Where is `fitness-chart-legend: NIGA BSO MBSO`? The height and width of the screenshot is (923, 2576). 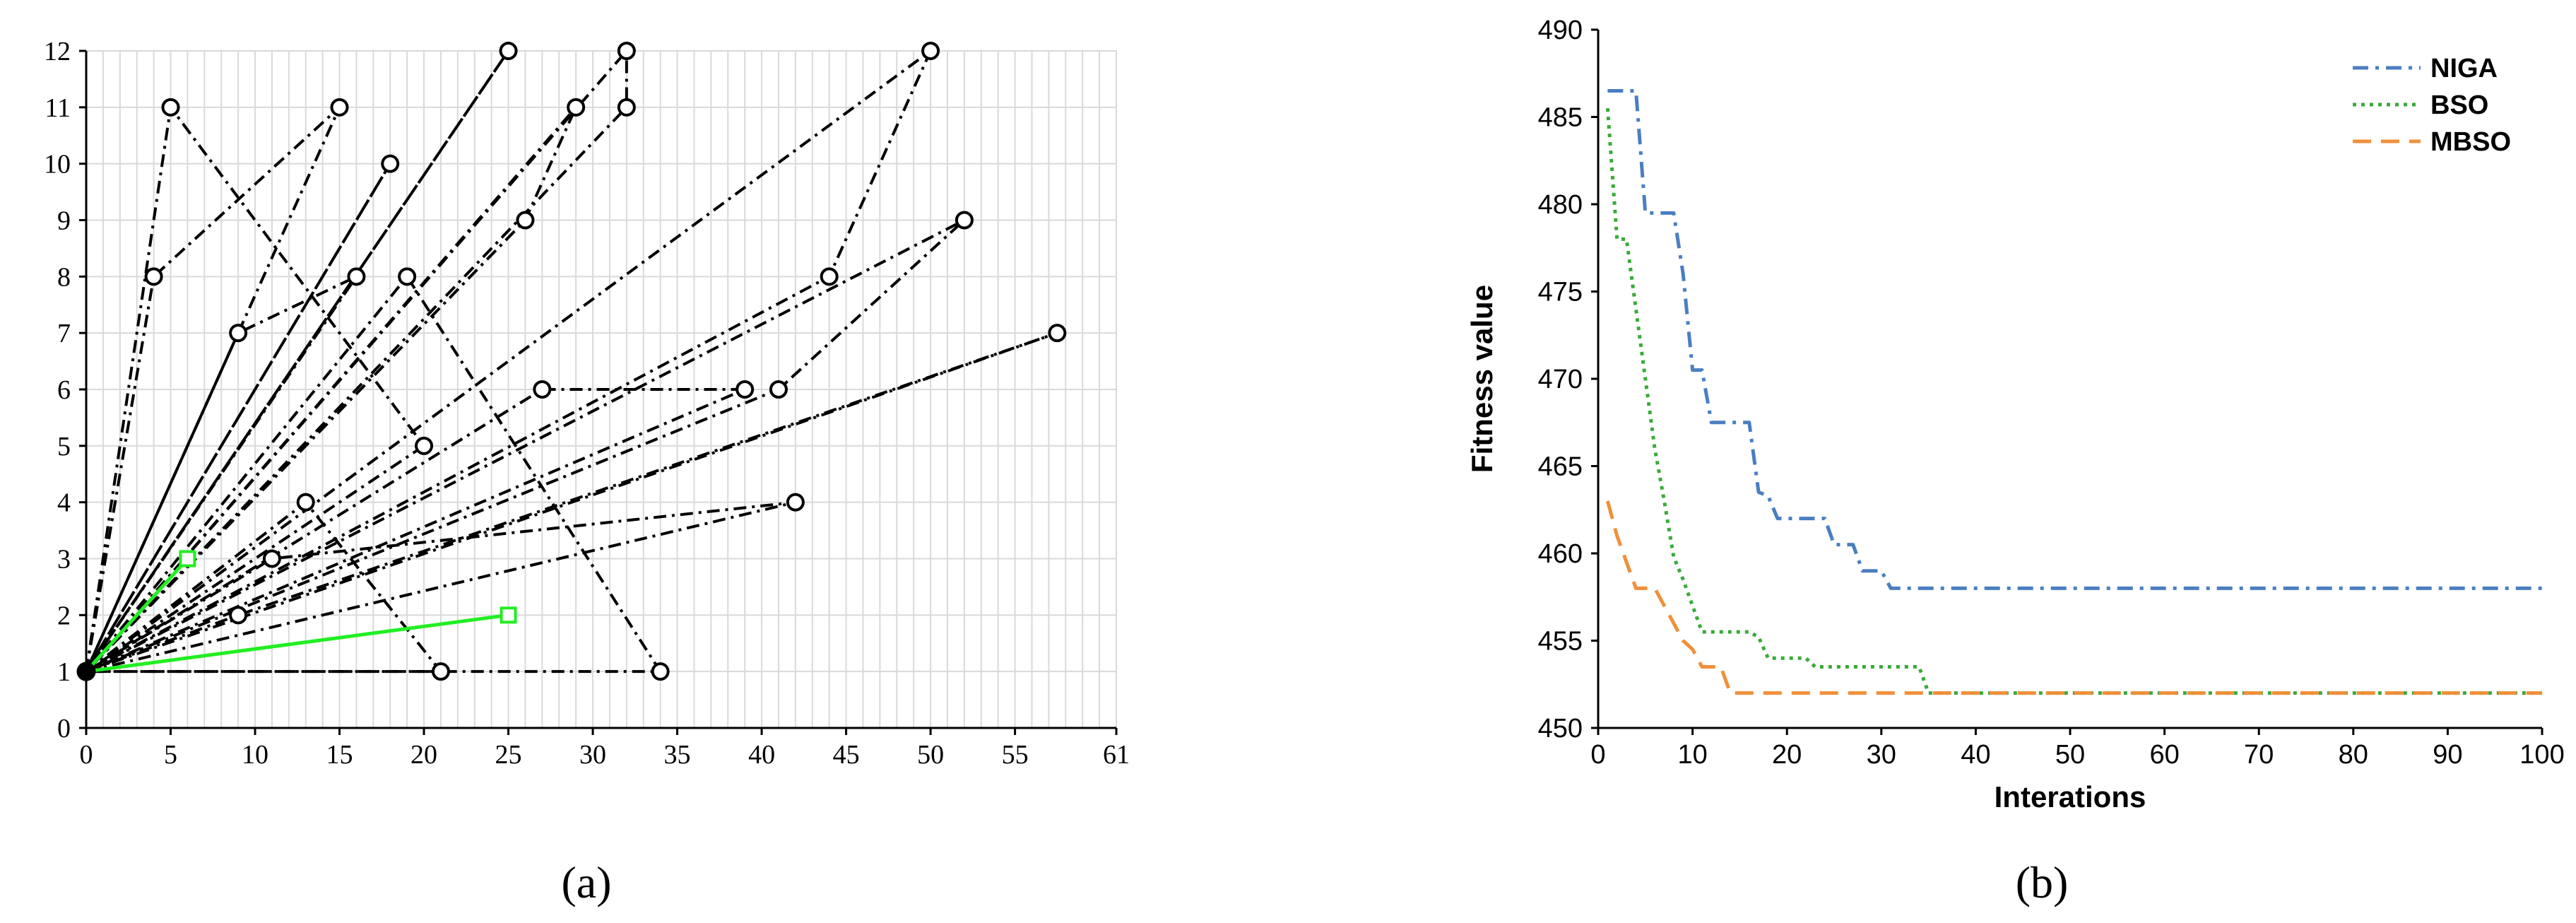 fitness-chart-legend: NIGA BSO MBSO is located at coordinates (2432, 105).